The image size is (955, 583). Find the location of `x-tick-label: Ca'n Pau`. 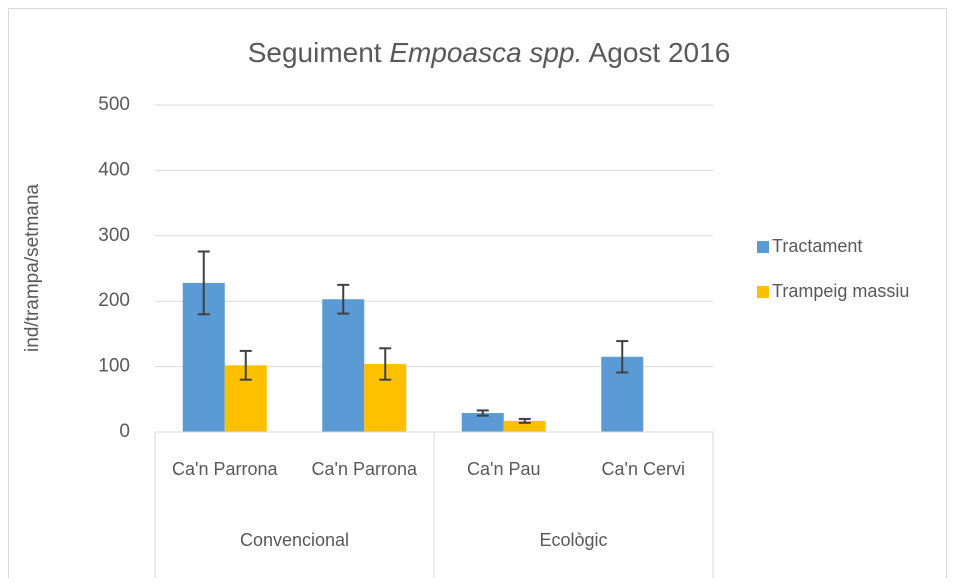

x-tick-label: Ca'n Pau is located at coordinates (504, 469).